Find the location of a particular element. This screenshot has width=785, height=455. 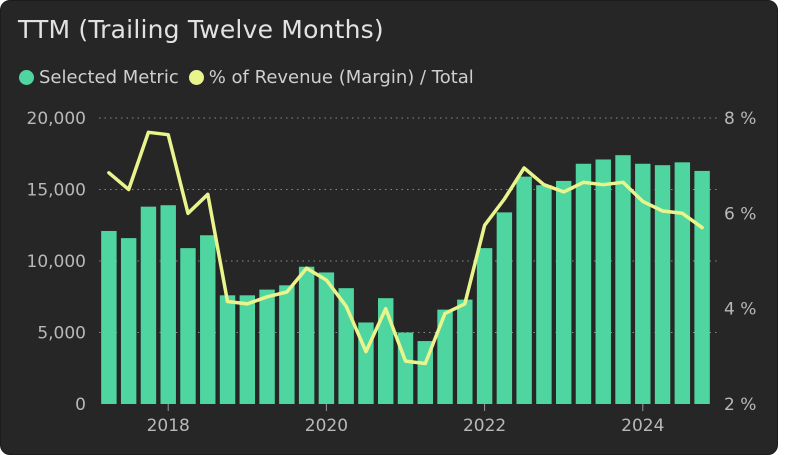

y-left-tick-label: 20,000 is located at coordinates (56, 119).